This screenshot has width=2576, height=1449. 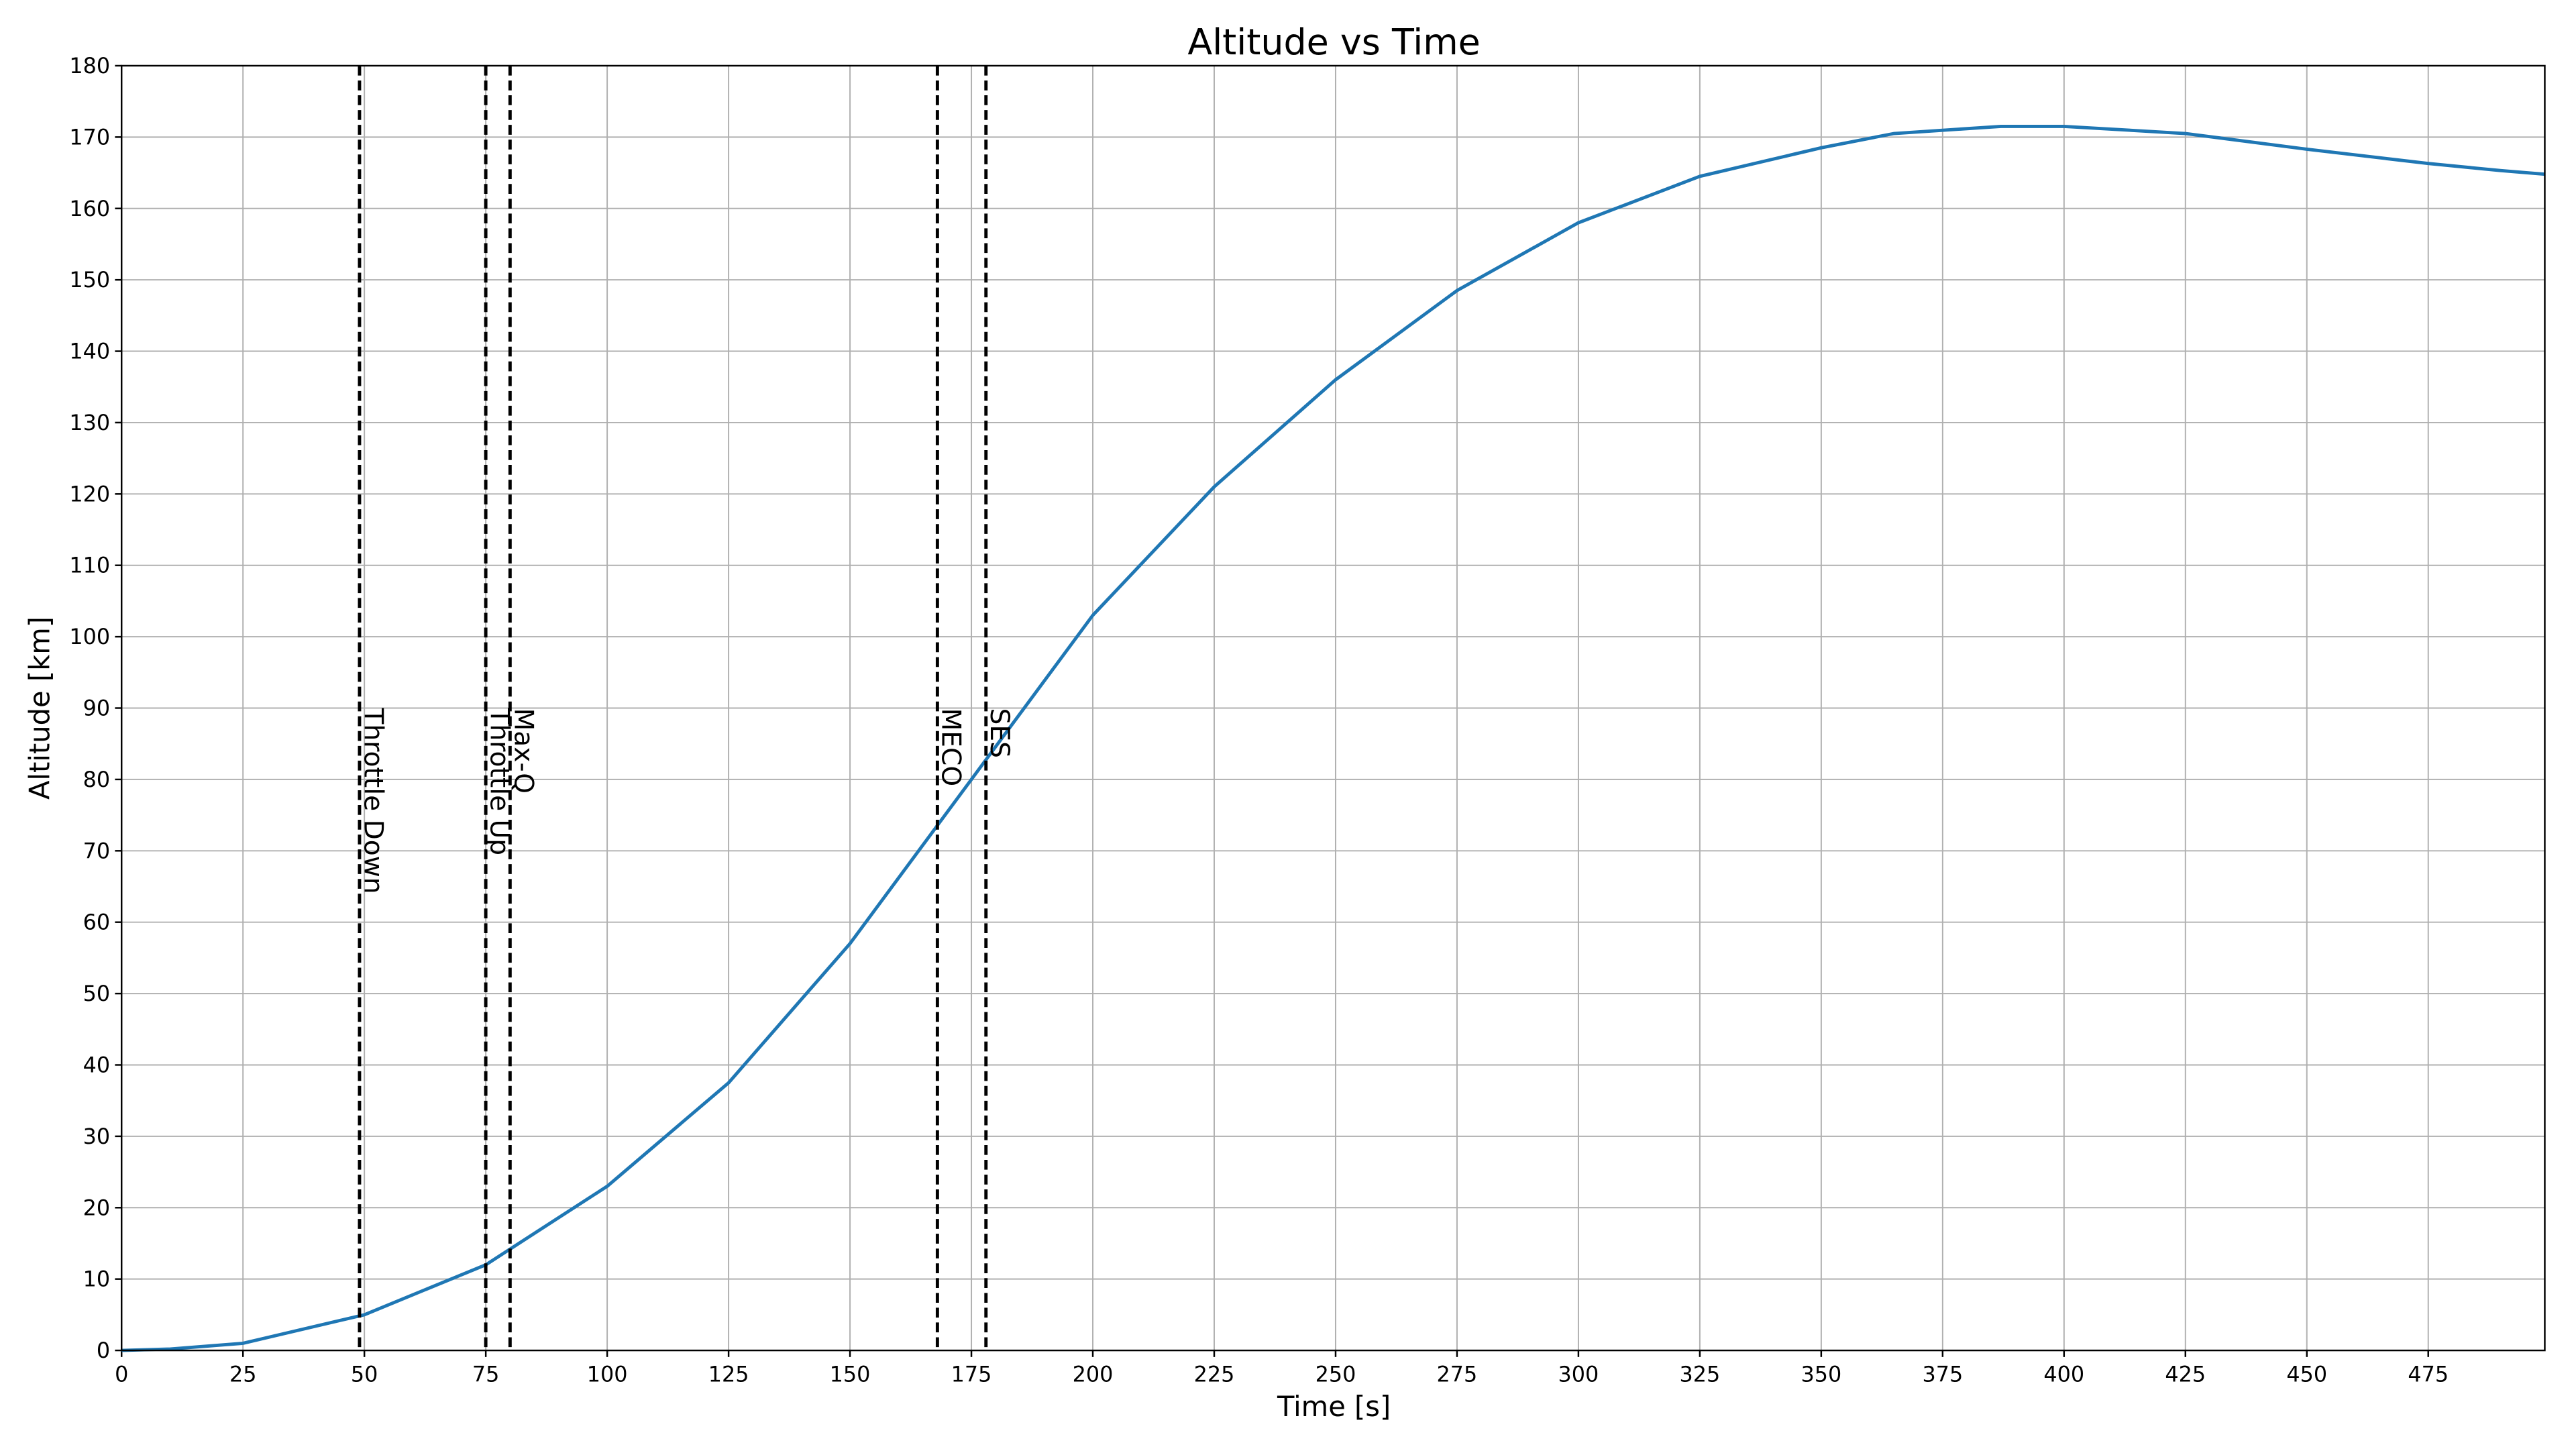 I want to click on x-tick-label: 125, so click(x=728, y=1374).